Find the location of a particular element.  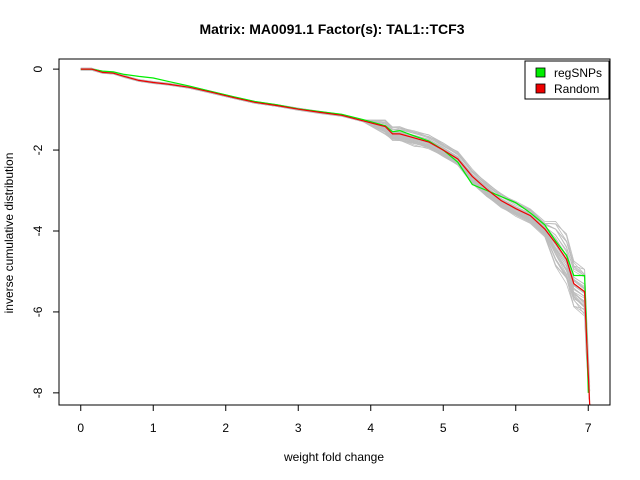

x-axis: 0 1 2 3 4 5 6 7 is located at coordinates (334, 420).